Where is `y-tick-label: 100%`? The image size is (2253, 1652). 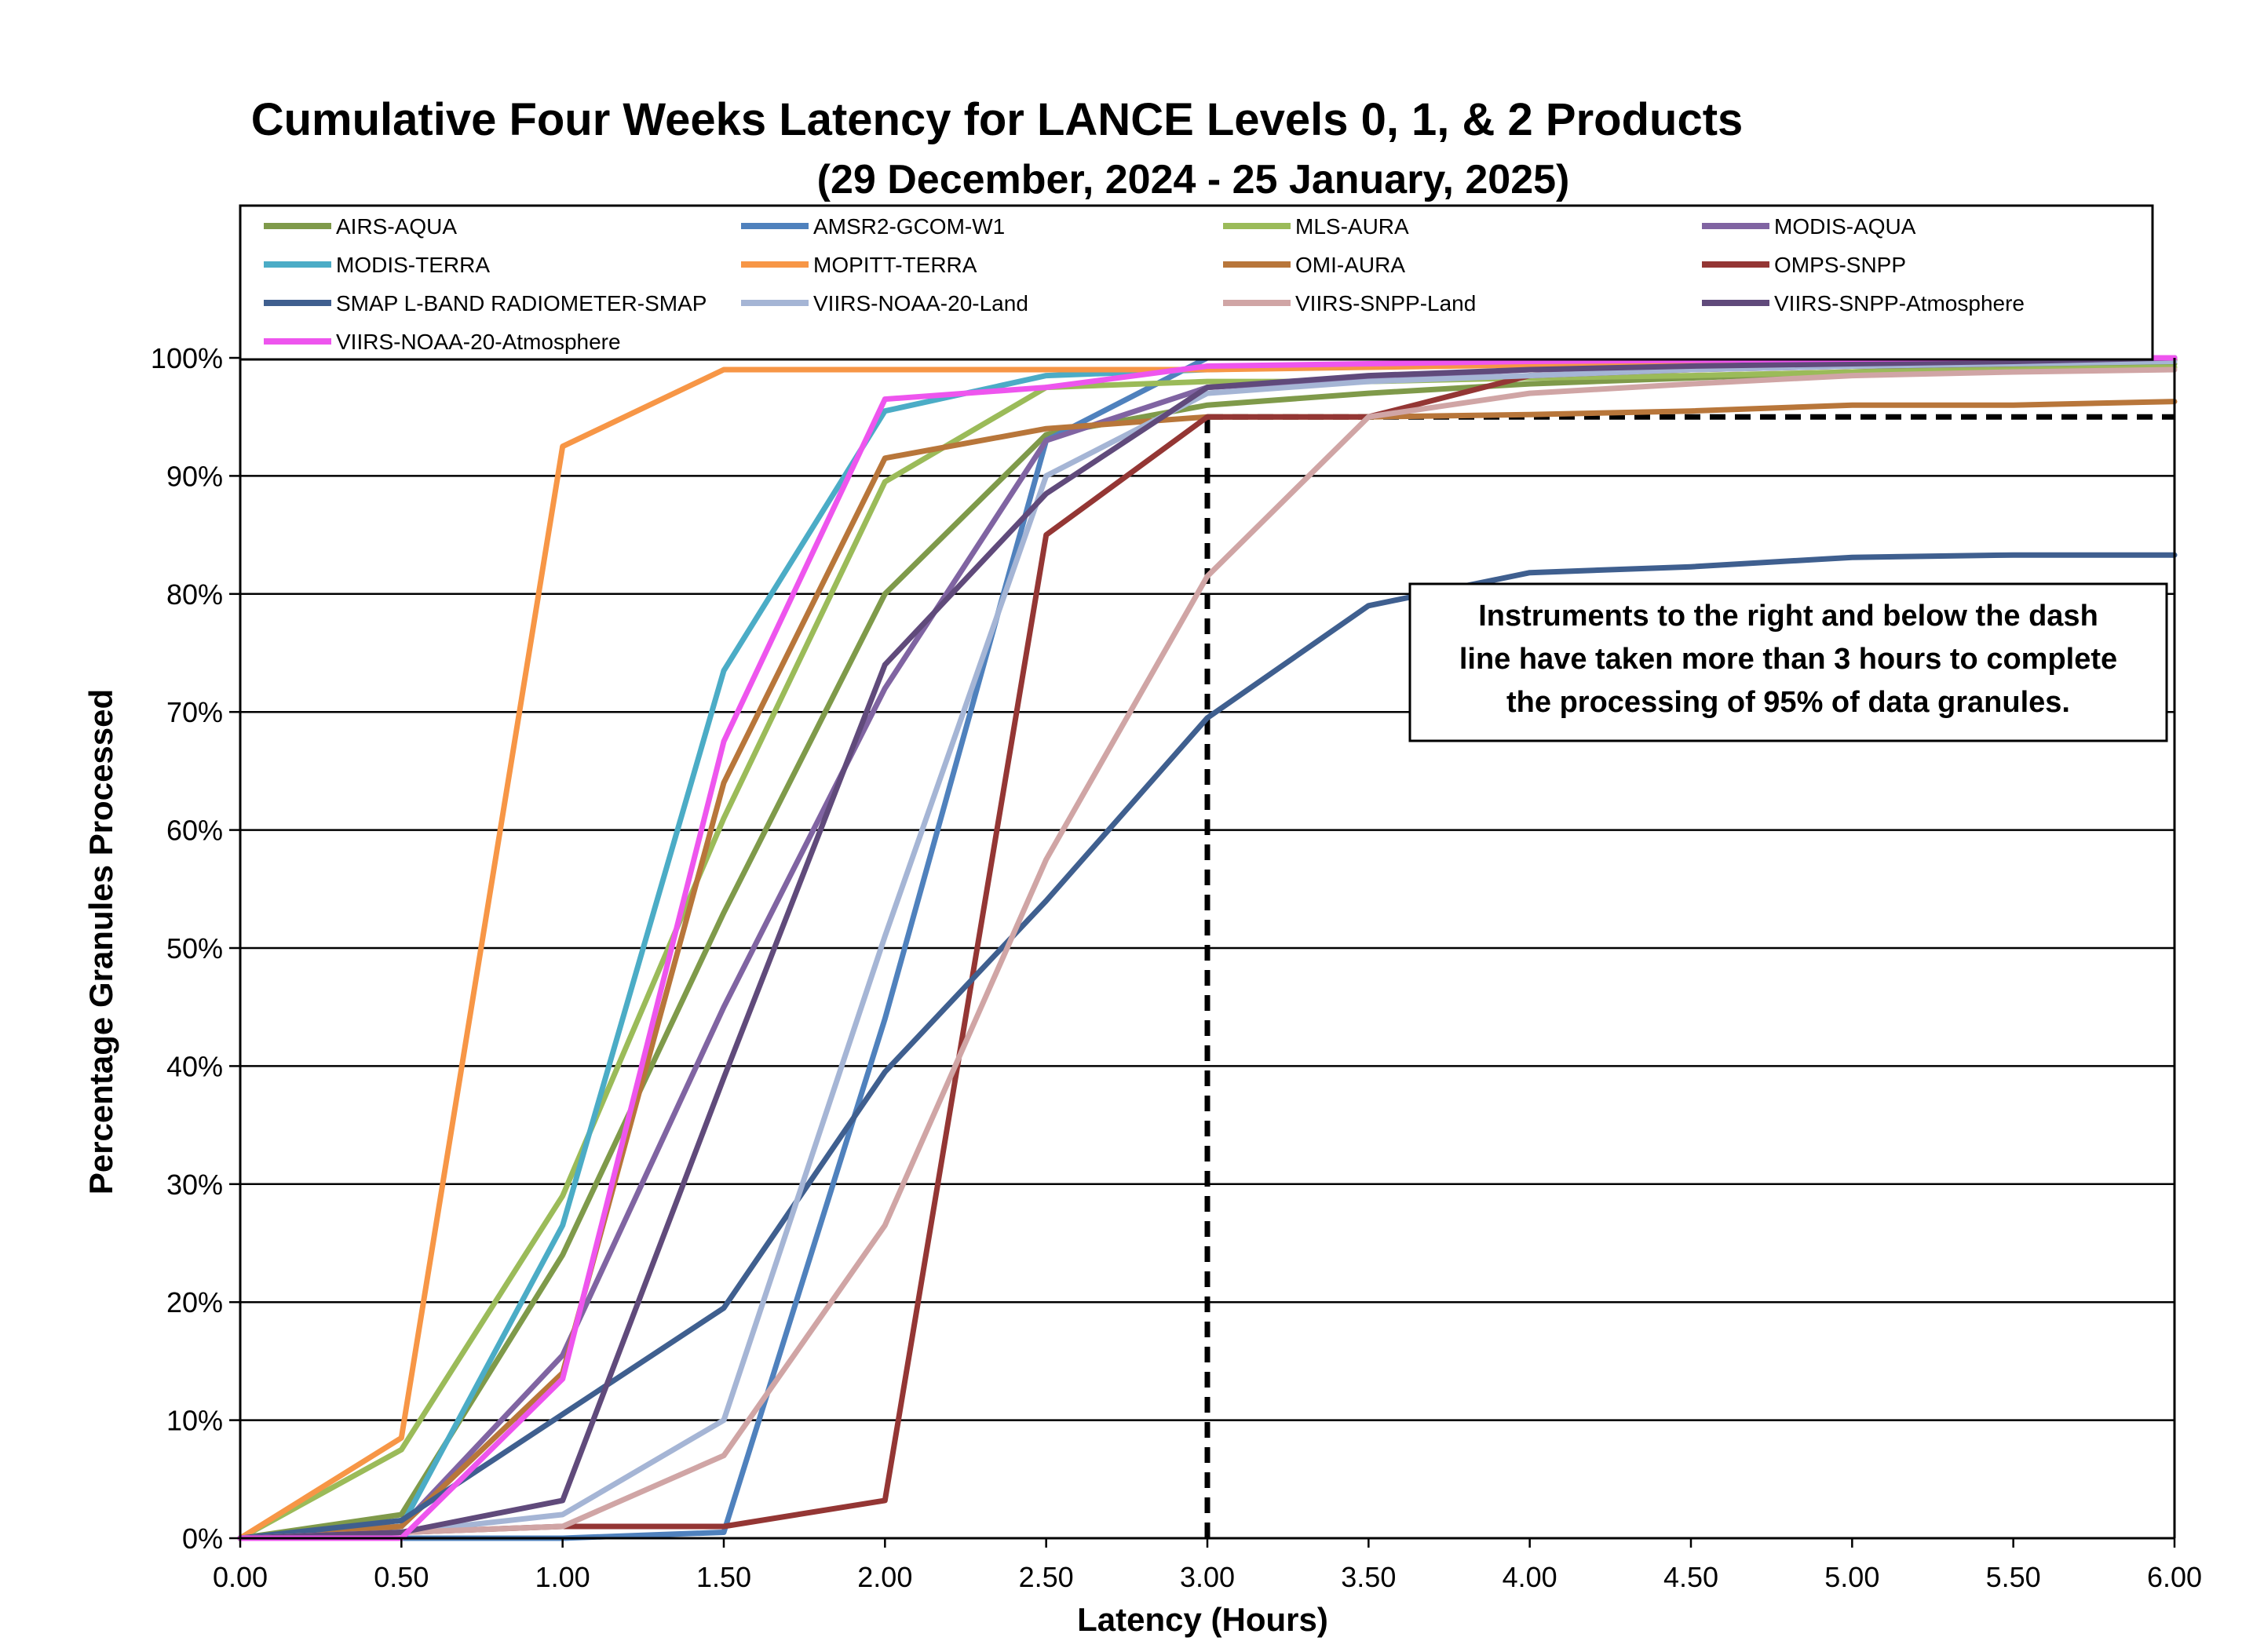
y-tick-label: 100% is located at coordinates (187, 358).